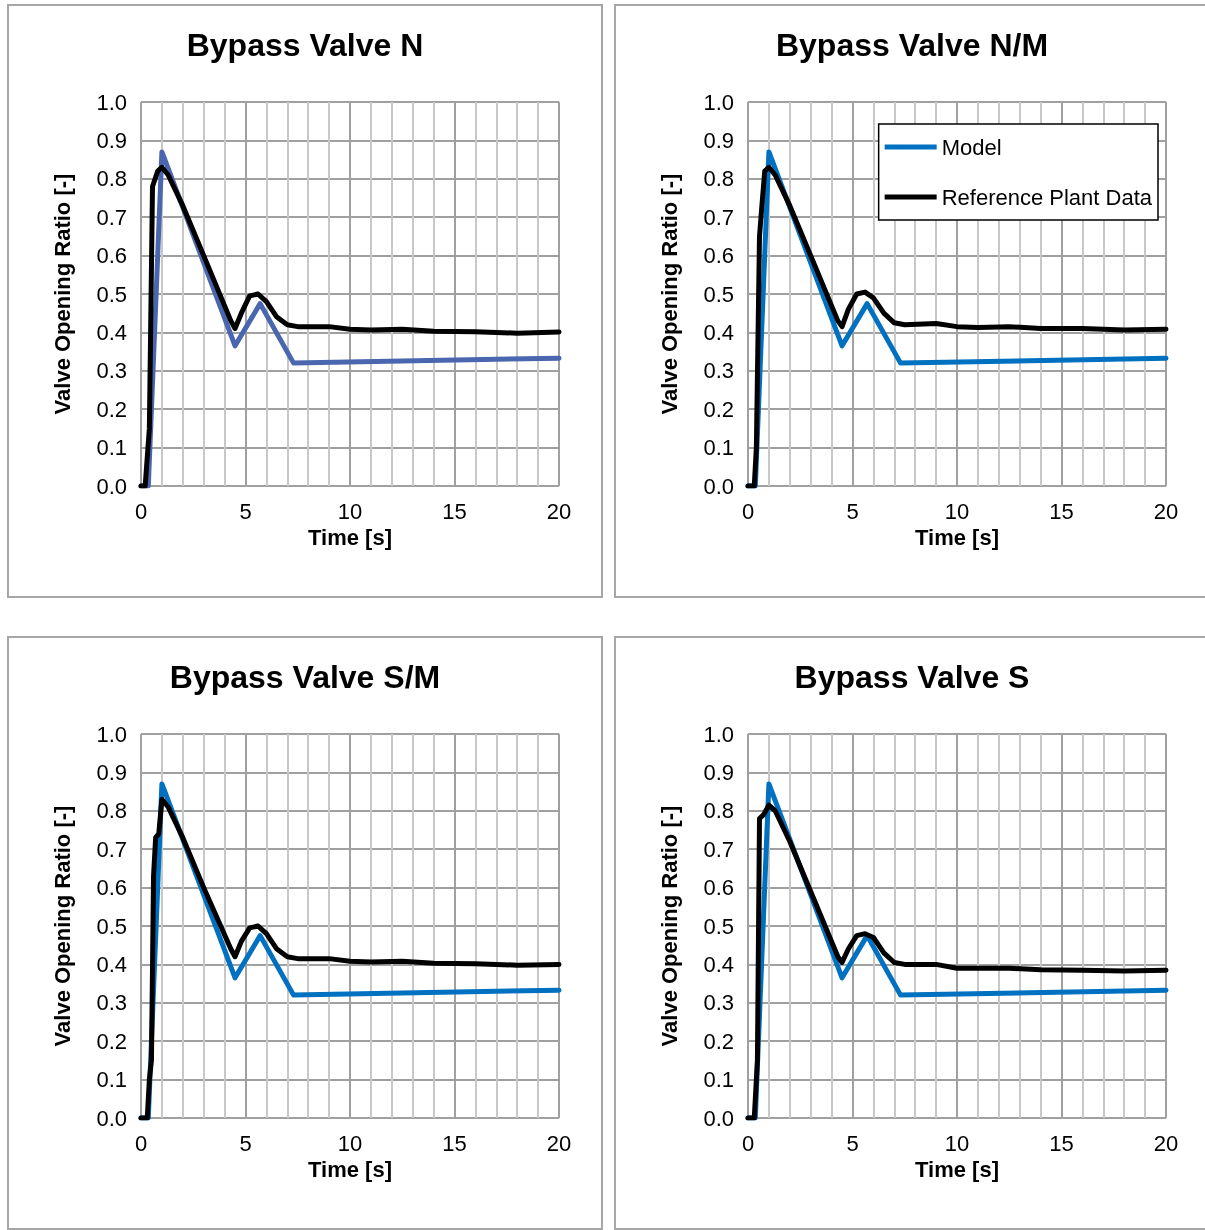  I want to click on chart-title: Bypass Valve N/M, so click(912, 45).